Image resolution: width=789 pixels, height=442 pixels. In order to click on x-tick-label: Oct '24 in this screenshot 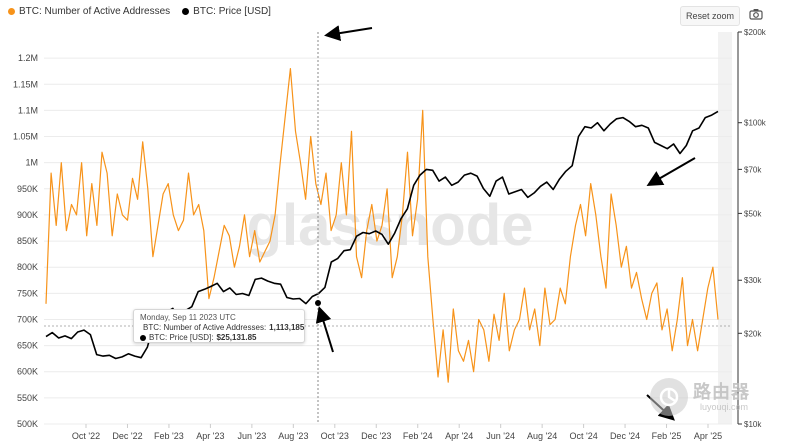, I will do `click(583, 436)`.